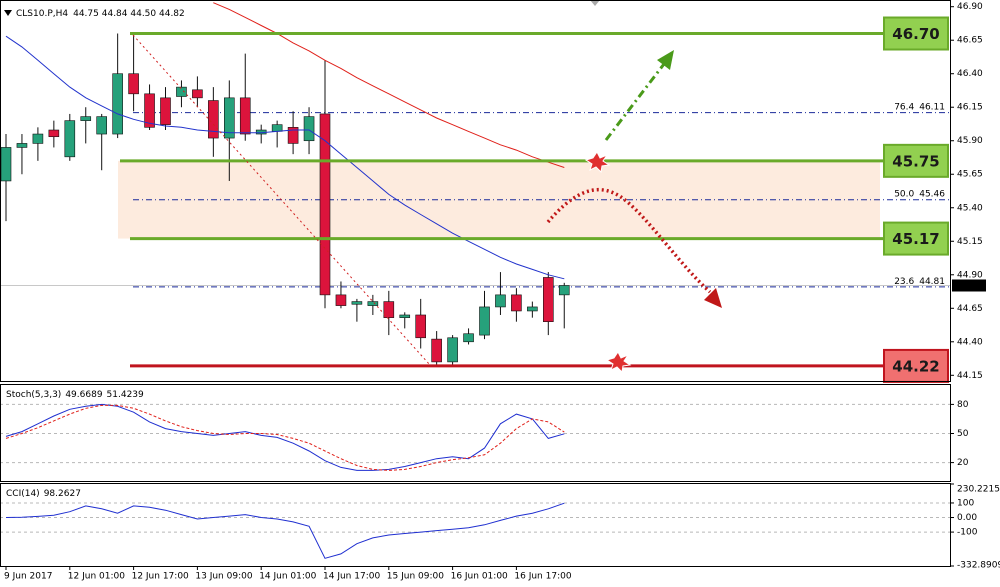  Describe the element at coordinates (96, 577) in the screenshot. I see `x-tick-label: 12 Jun 01:00` at that location.